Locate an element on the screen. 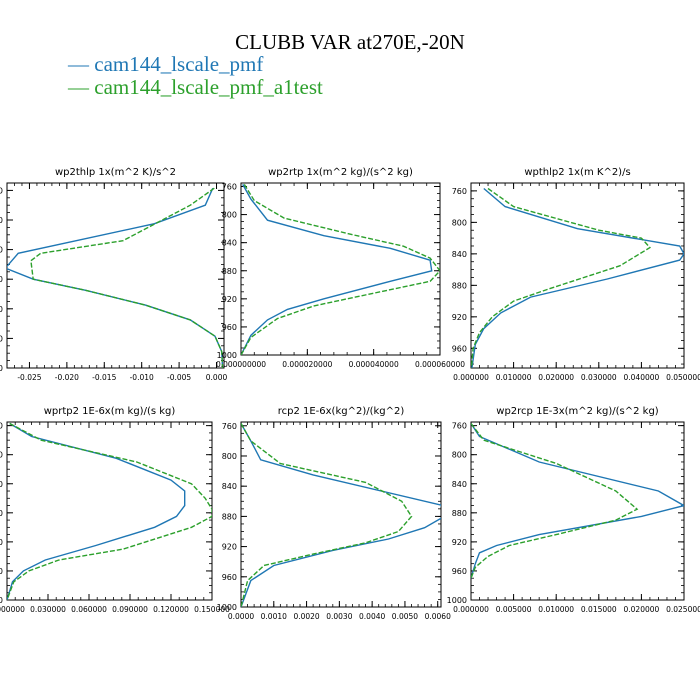  panel-5-xtick-label: 0.0030 is located at coordinates (339, 616).